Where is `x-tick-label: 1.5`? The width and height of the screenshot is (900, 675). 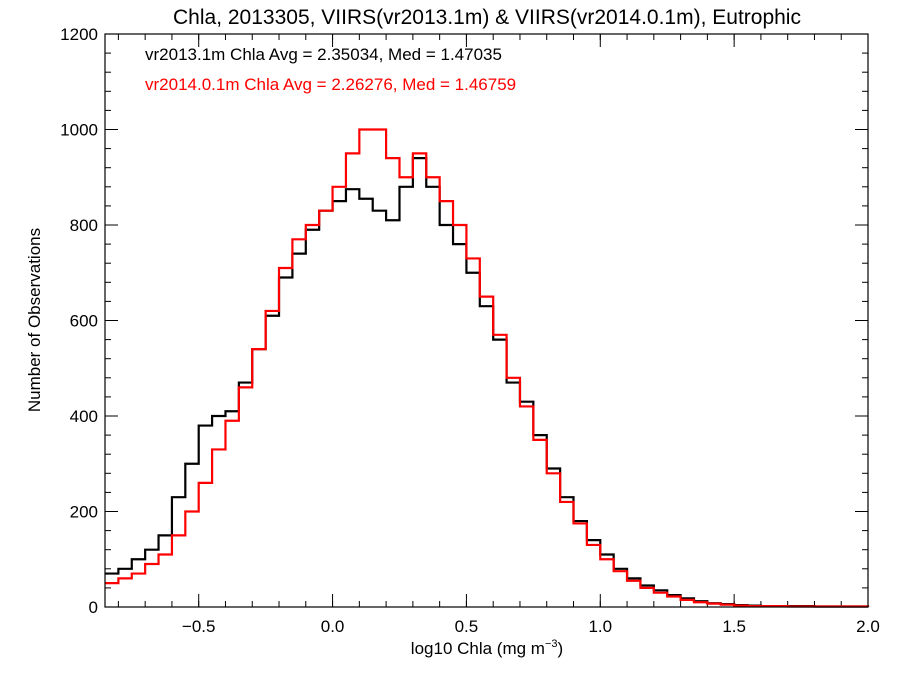 x-tick-label: 1.5 is located at coordinates (734, 626).